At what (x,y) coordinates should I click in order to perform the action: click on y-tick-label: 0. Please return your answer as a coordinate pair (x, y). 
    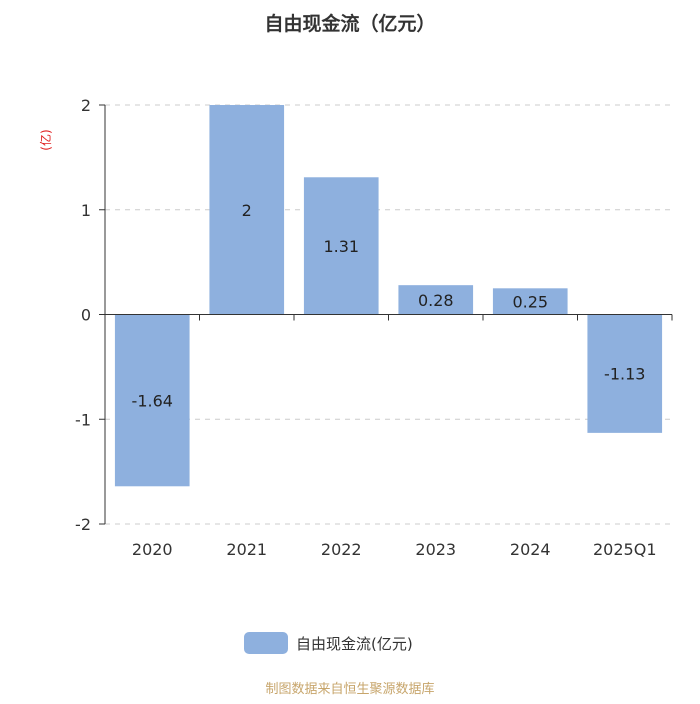
    Looking at the image, I should click on (86, 315).